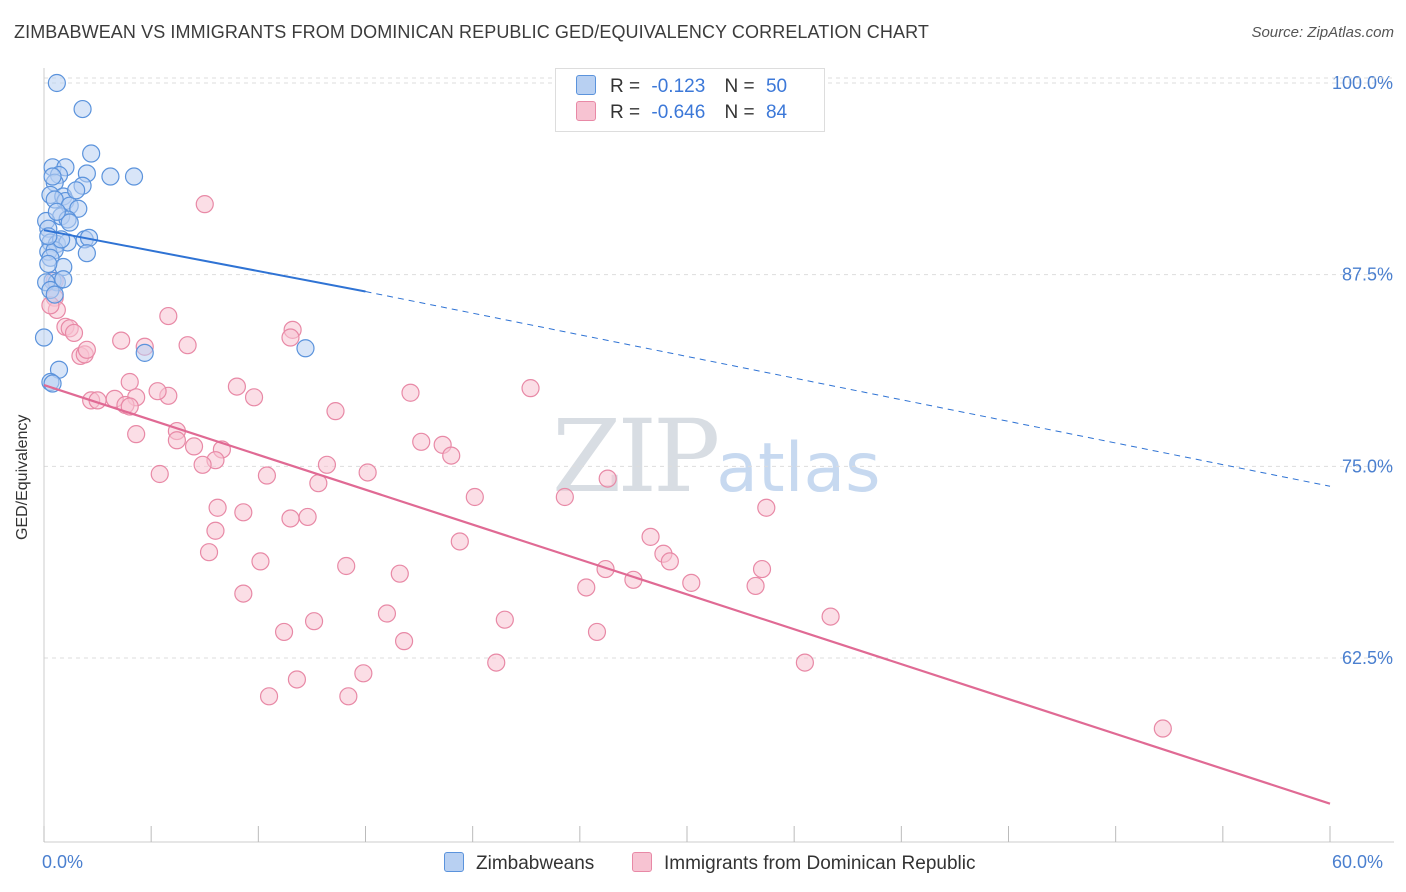 The image size is (1406, 892). Describe the element at coordinates (739, 112) in the screenshot. I see `legend-n-label: N =` at that location.